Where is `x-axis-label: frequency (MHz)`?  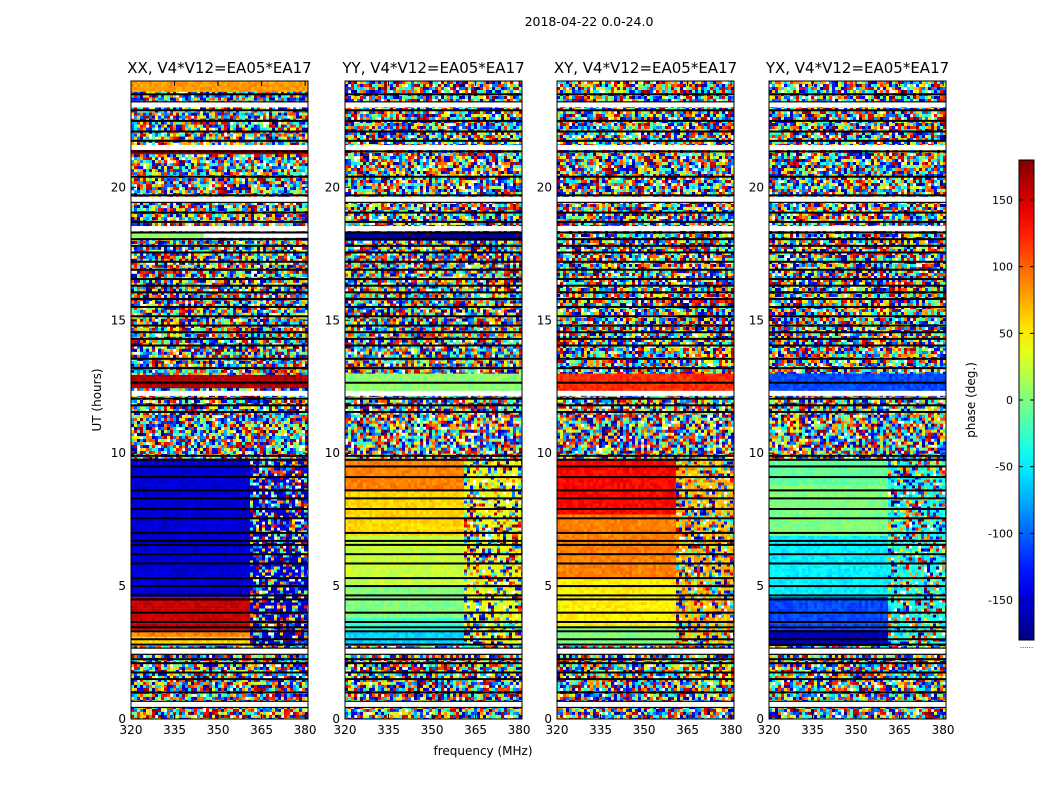 x-axis-label: frequency (MHz) is located at coordinates (482, 751).